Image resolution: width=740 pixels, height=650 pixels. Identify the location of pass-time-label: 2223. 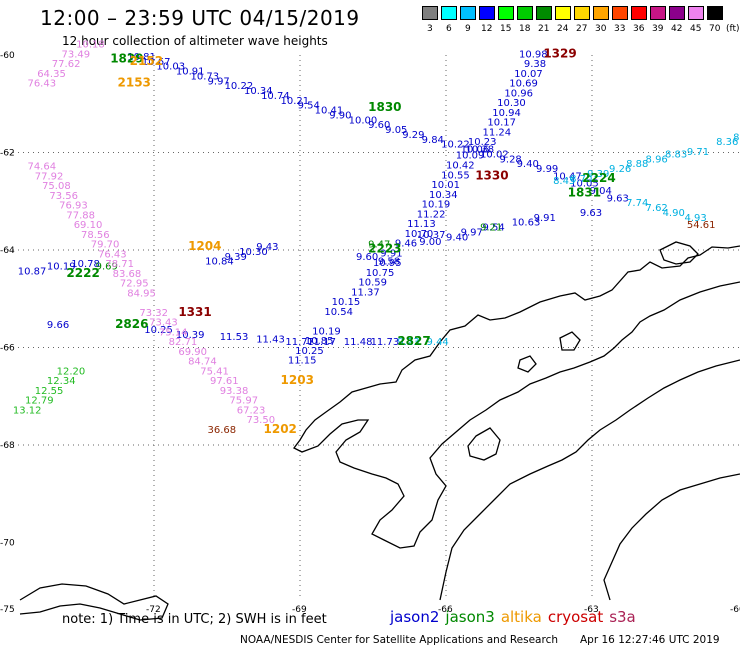
(384, 248).